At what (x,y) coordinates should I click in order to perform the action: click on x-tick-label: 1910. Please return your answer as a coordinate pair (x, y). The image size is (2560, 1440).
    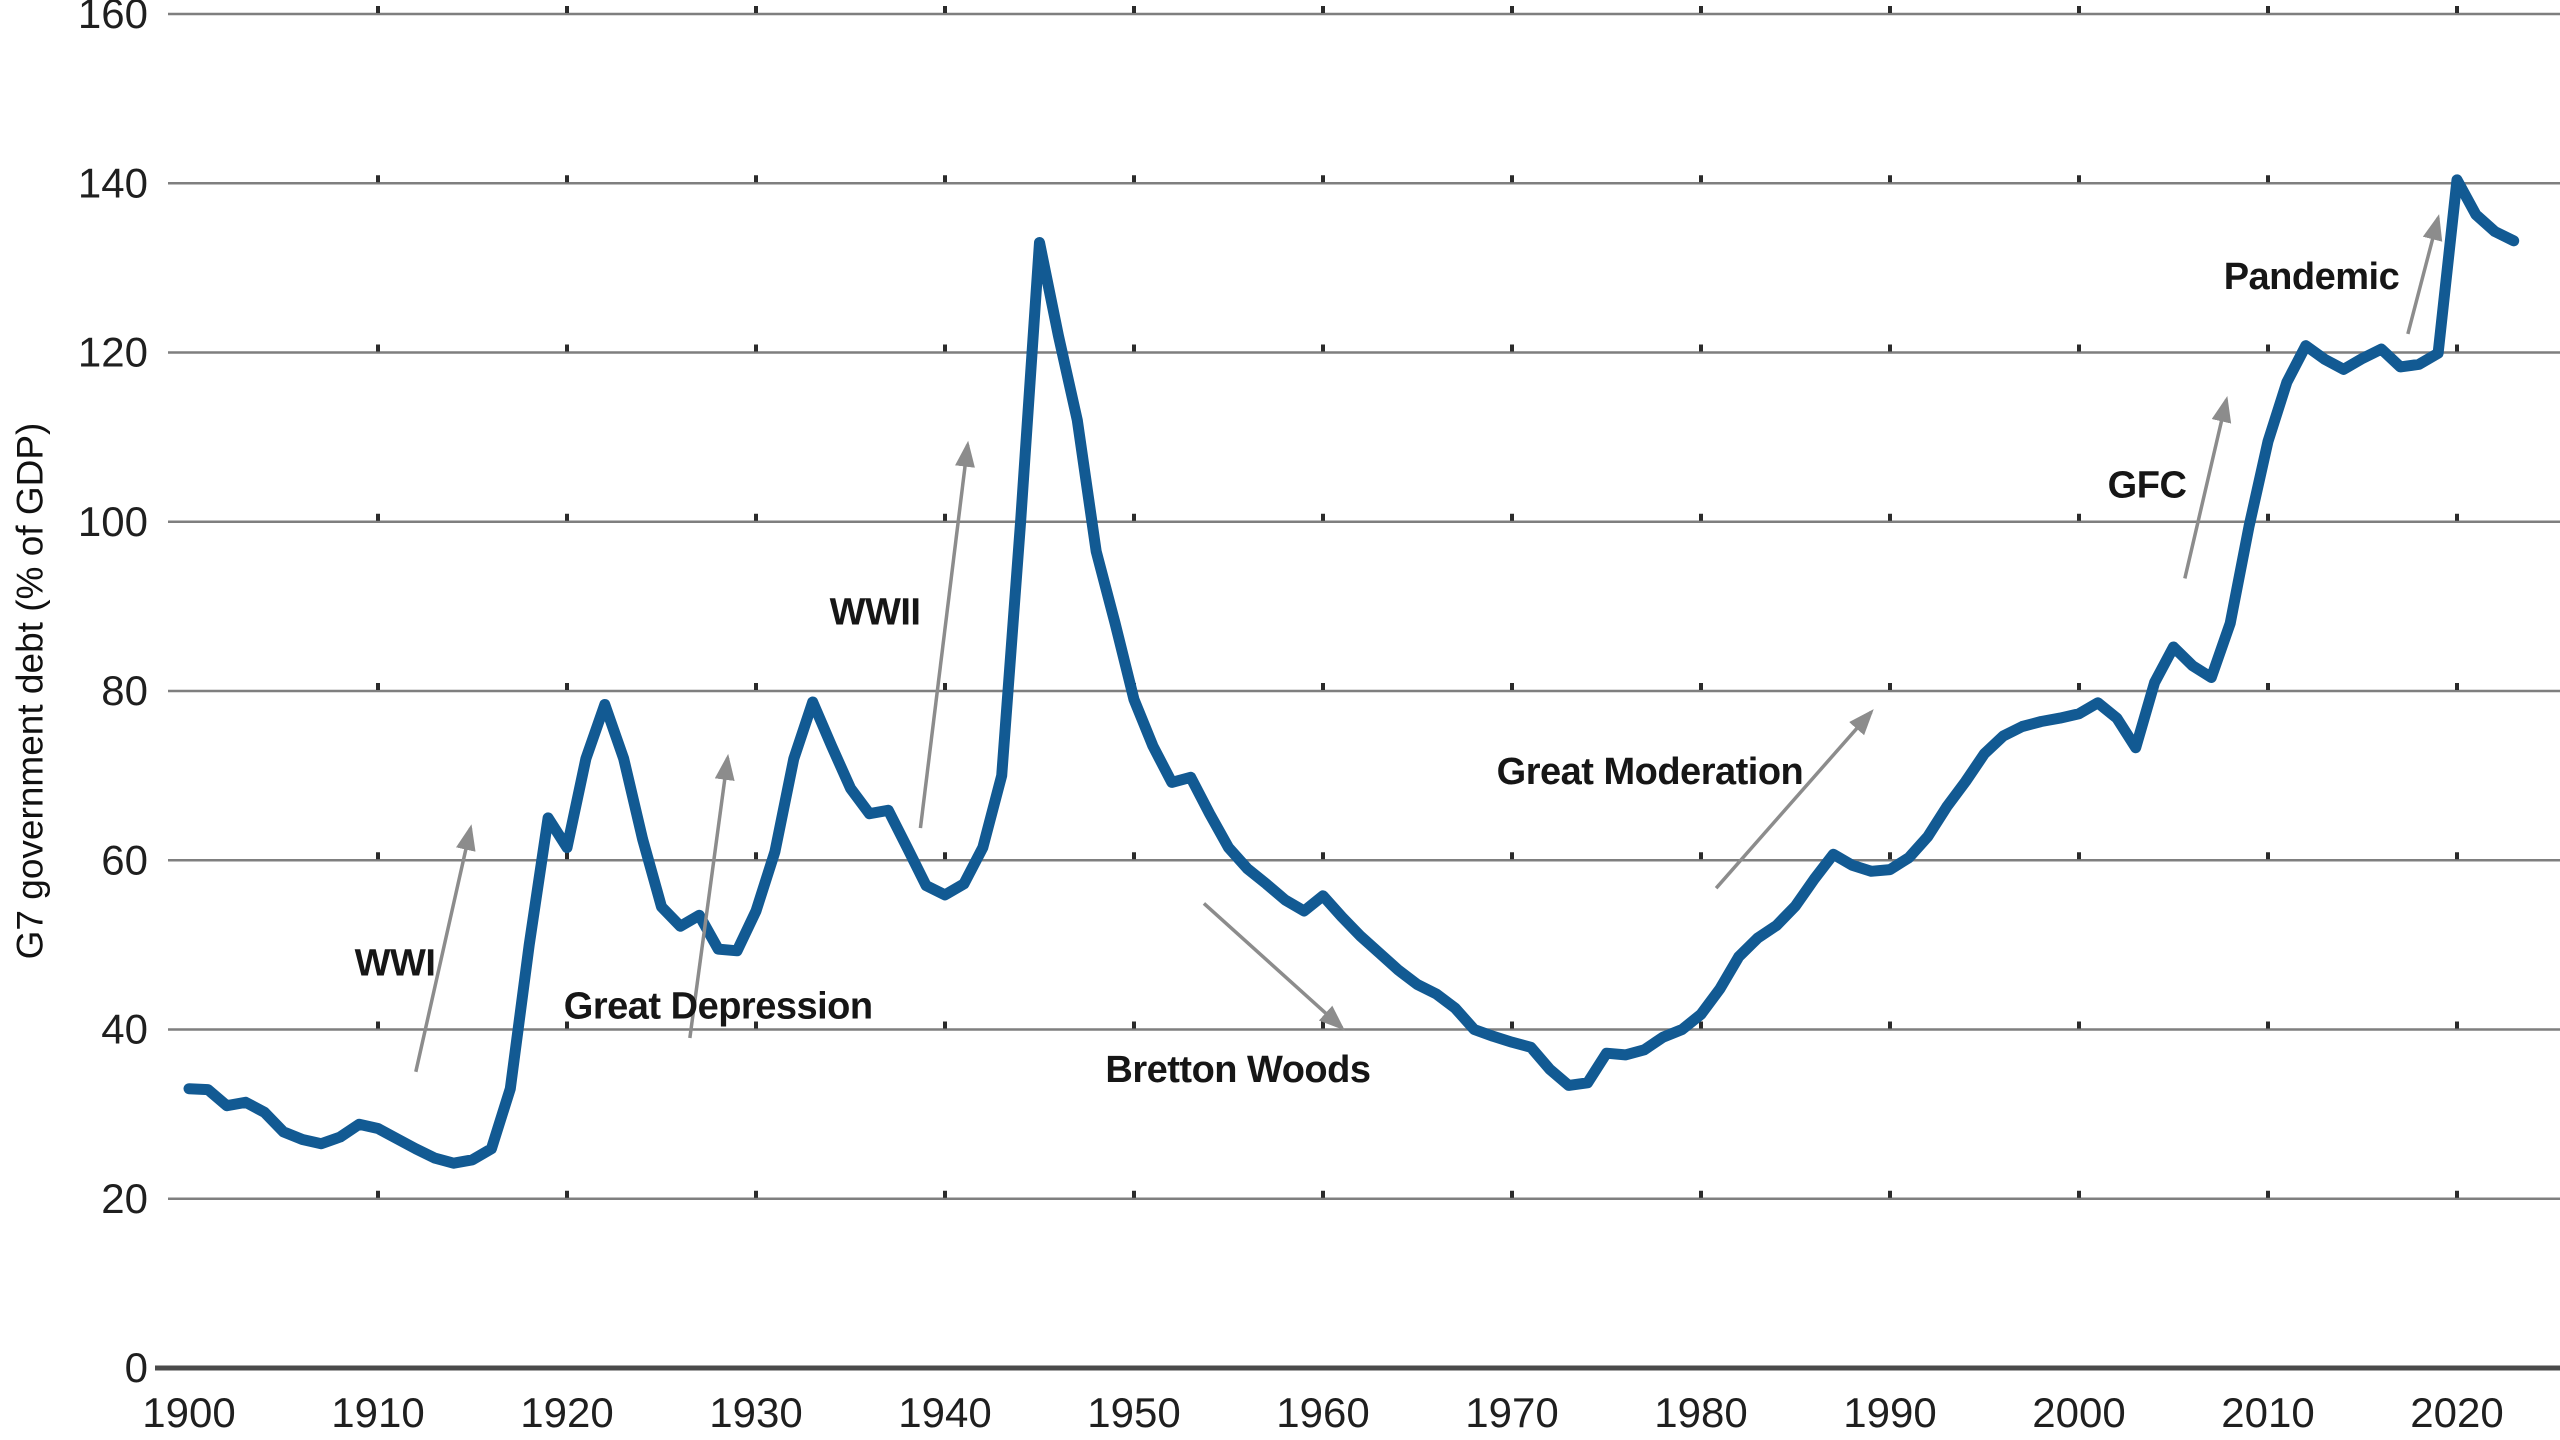
    Looking at the image, I should click on (377, 1412).